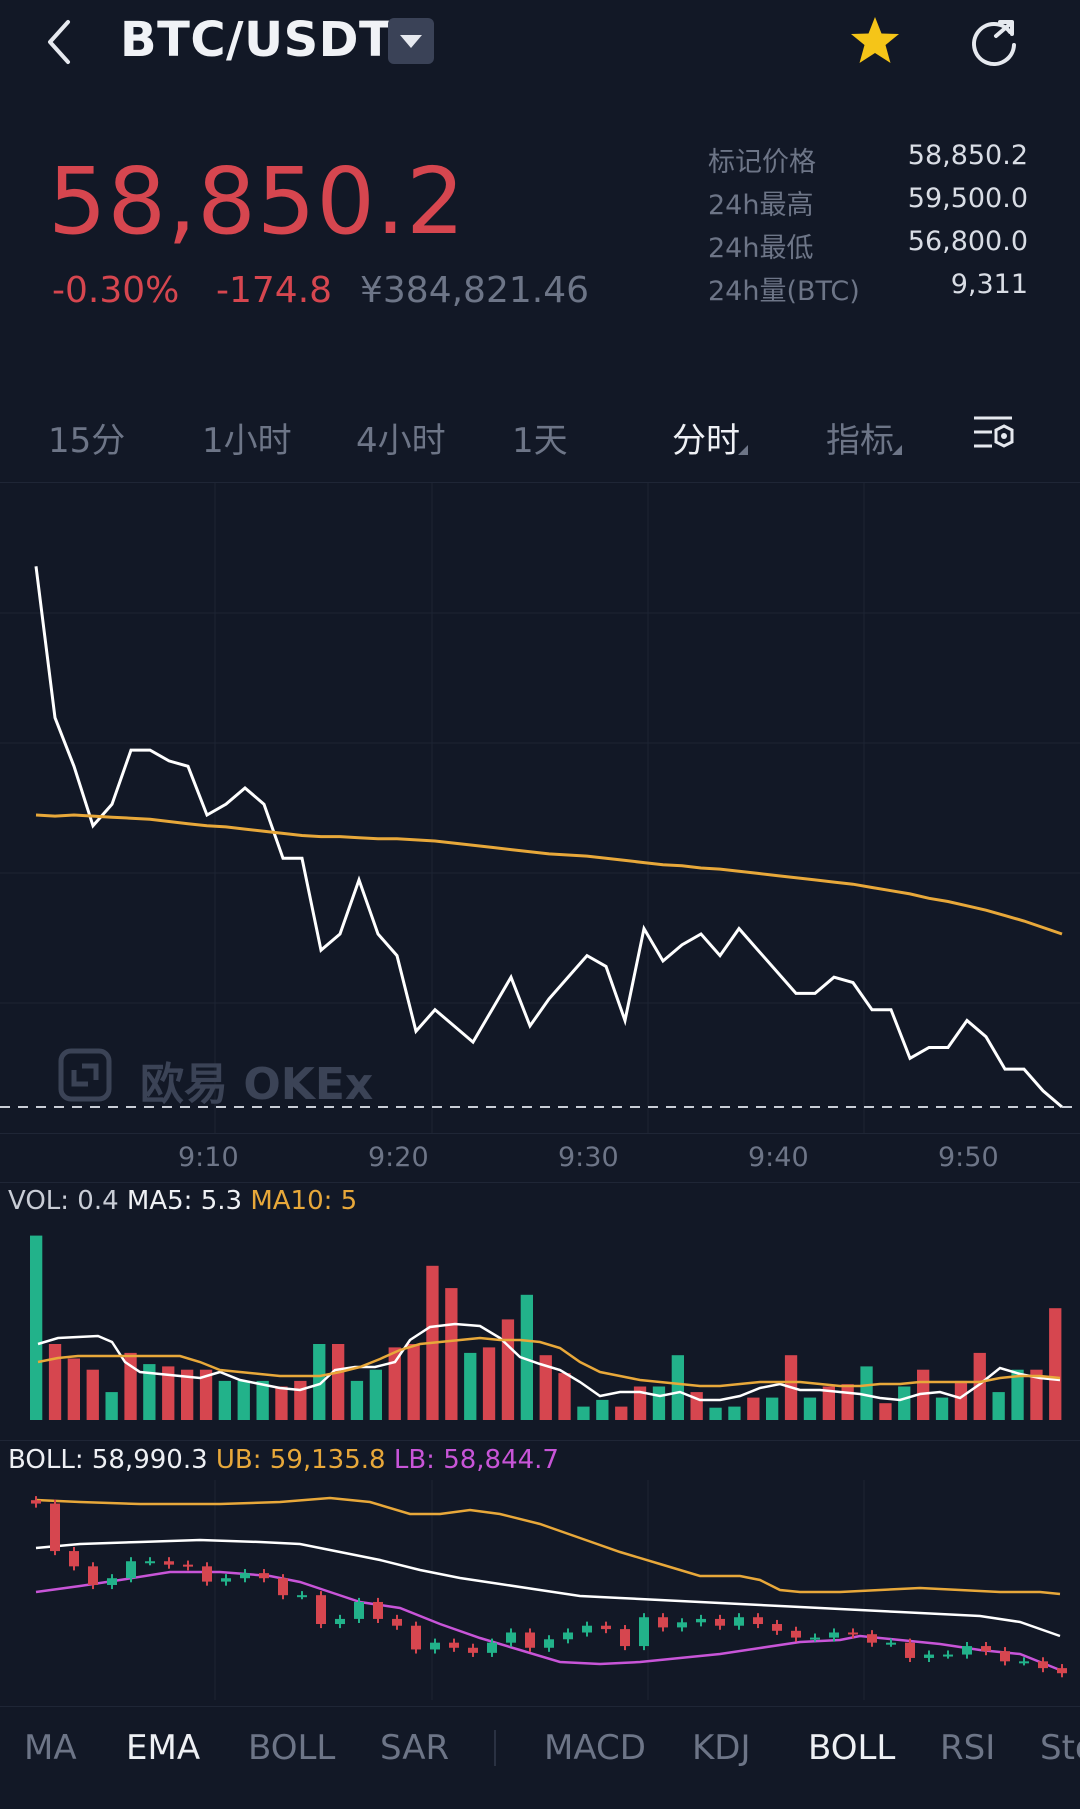  I want to click on time-tick: 9:20, so click(398, 1157).